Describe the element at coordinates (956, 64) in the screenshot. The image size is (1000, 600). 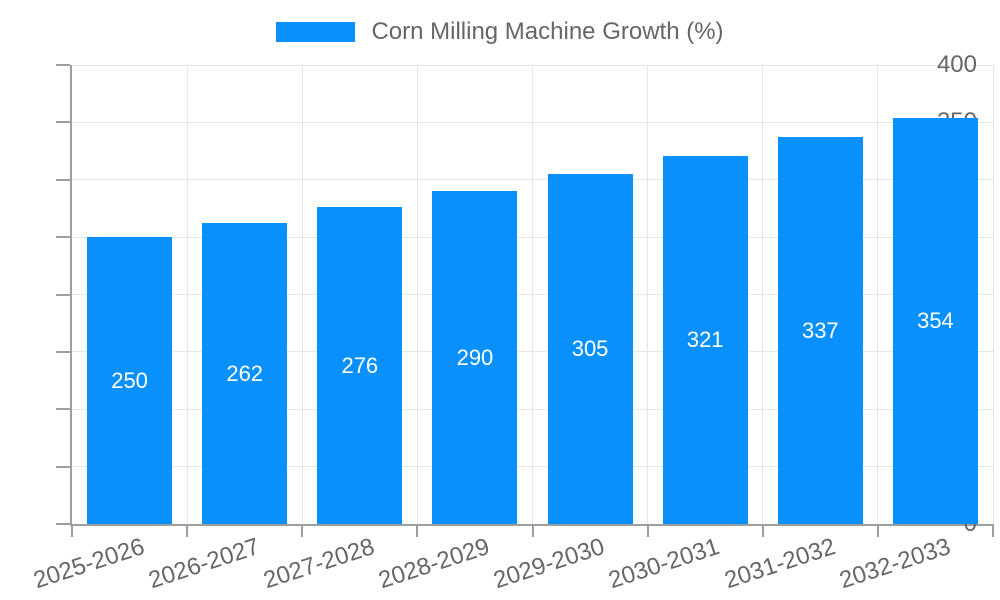
I see `y-axis-label: 400` at that location.